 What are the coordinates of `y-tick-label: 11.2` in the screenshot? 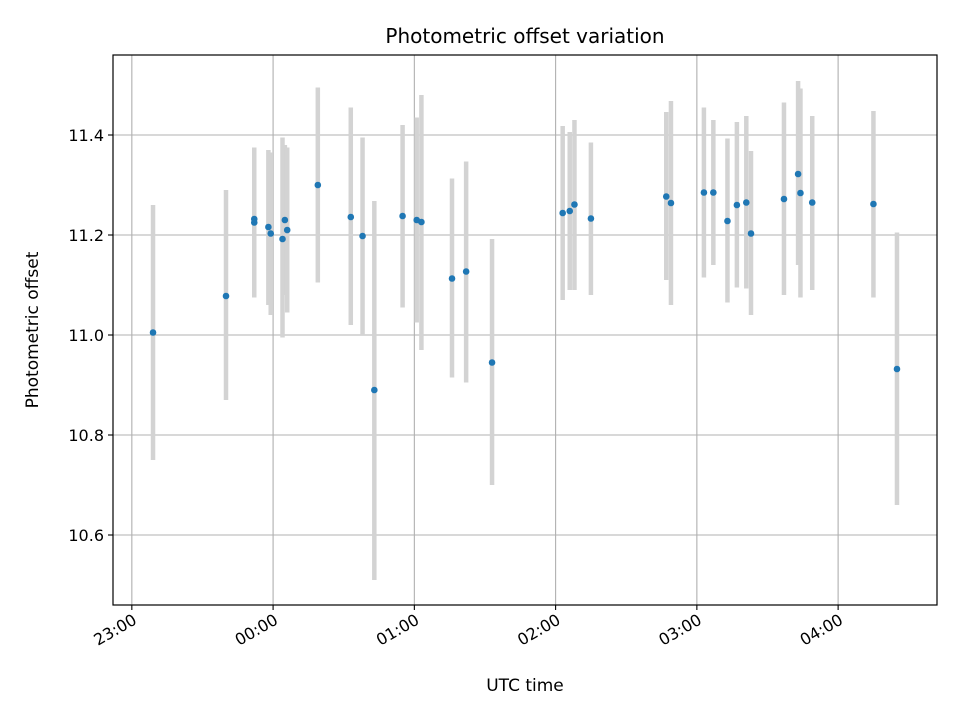 It's located at (86, 235).